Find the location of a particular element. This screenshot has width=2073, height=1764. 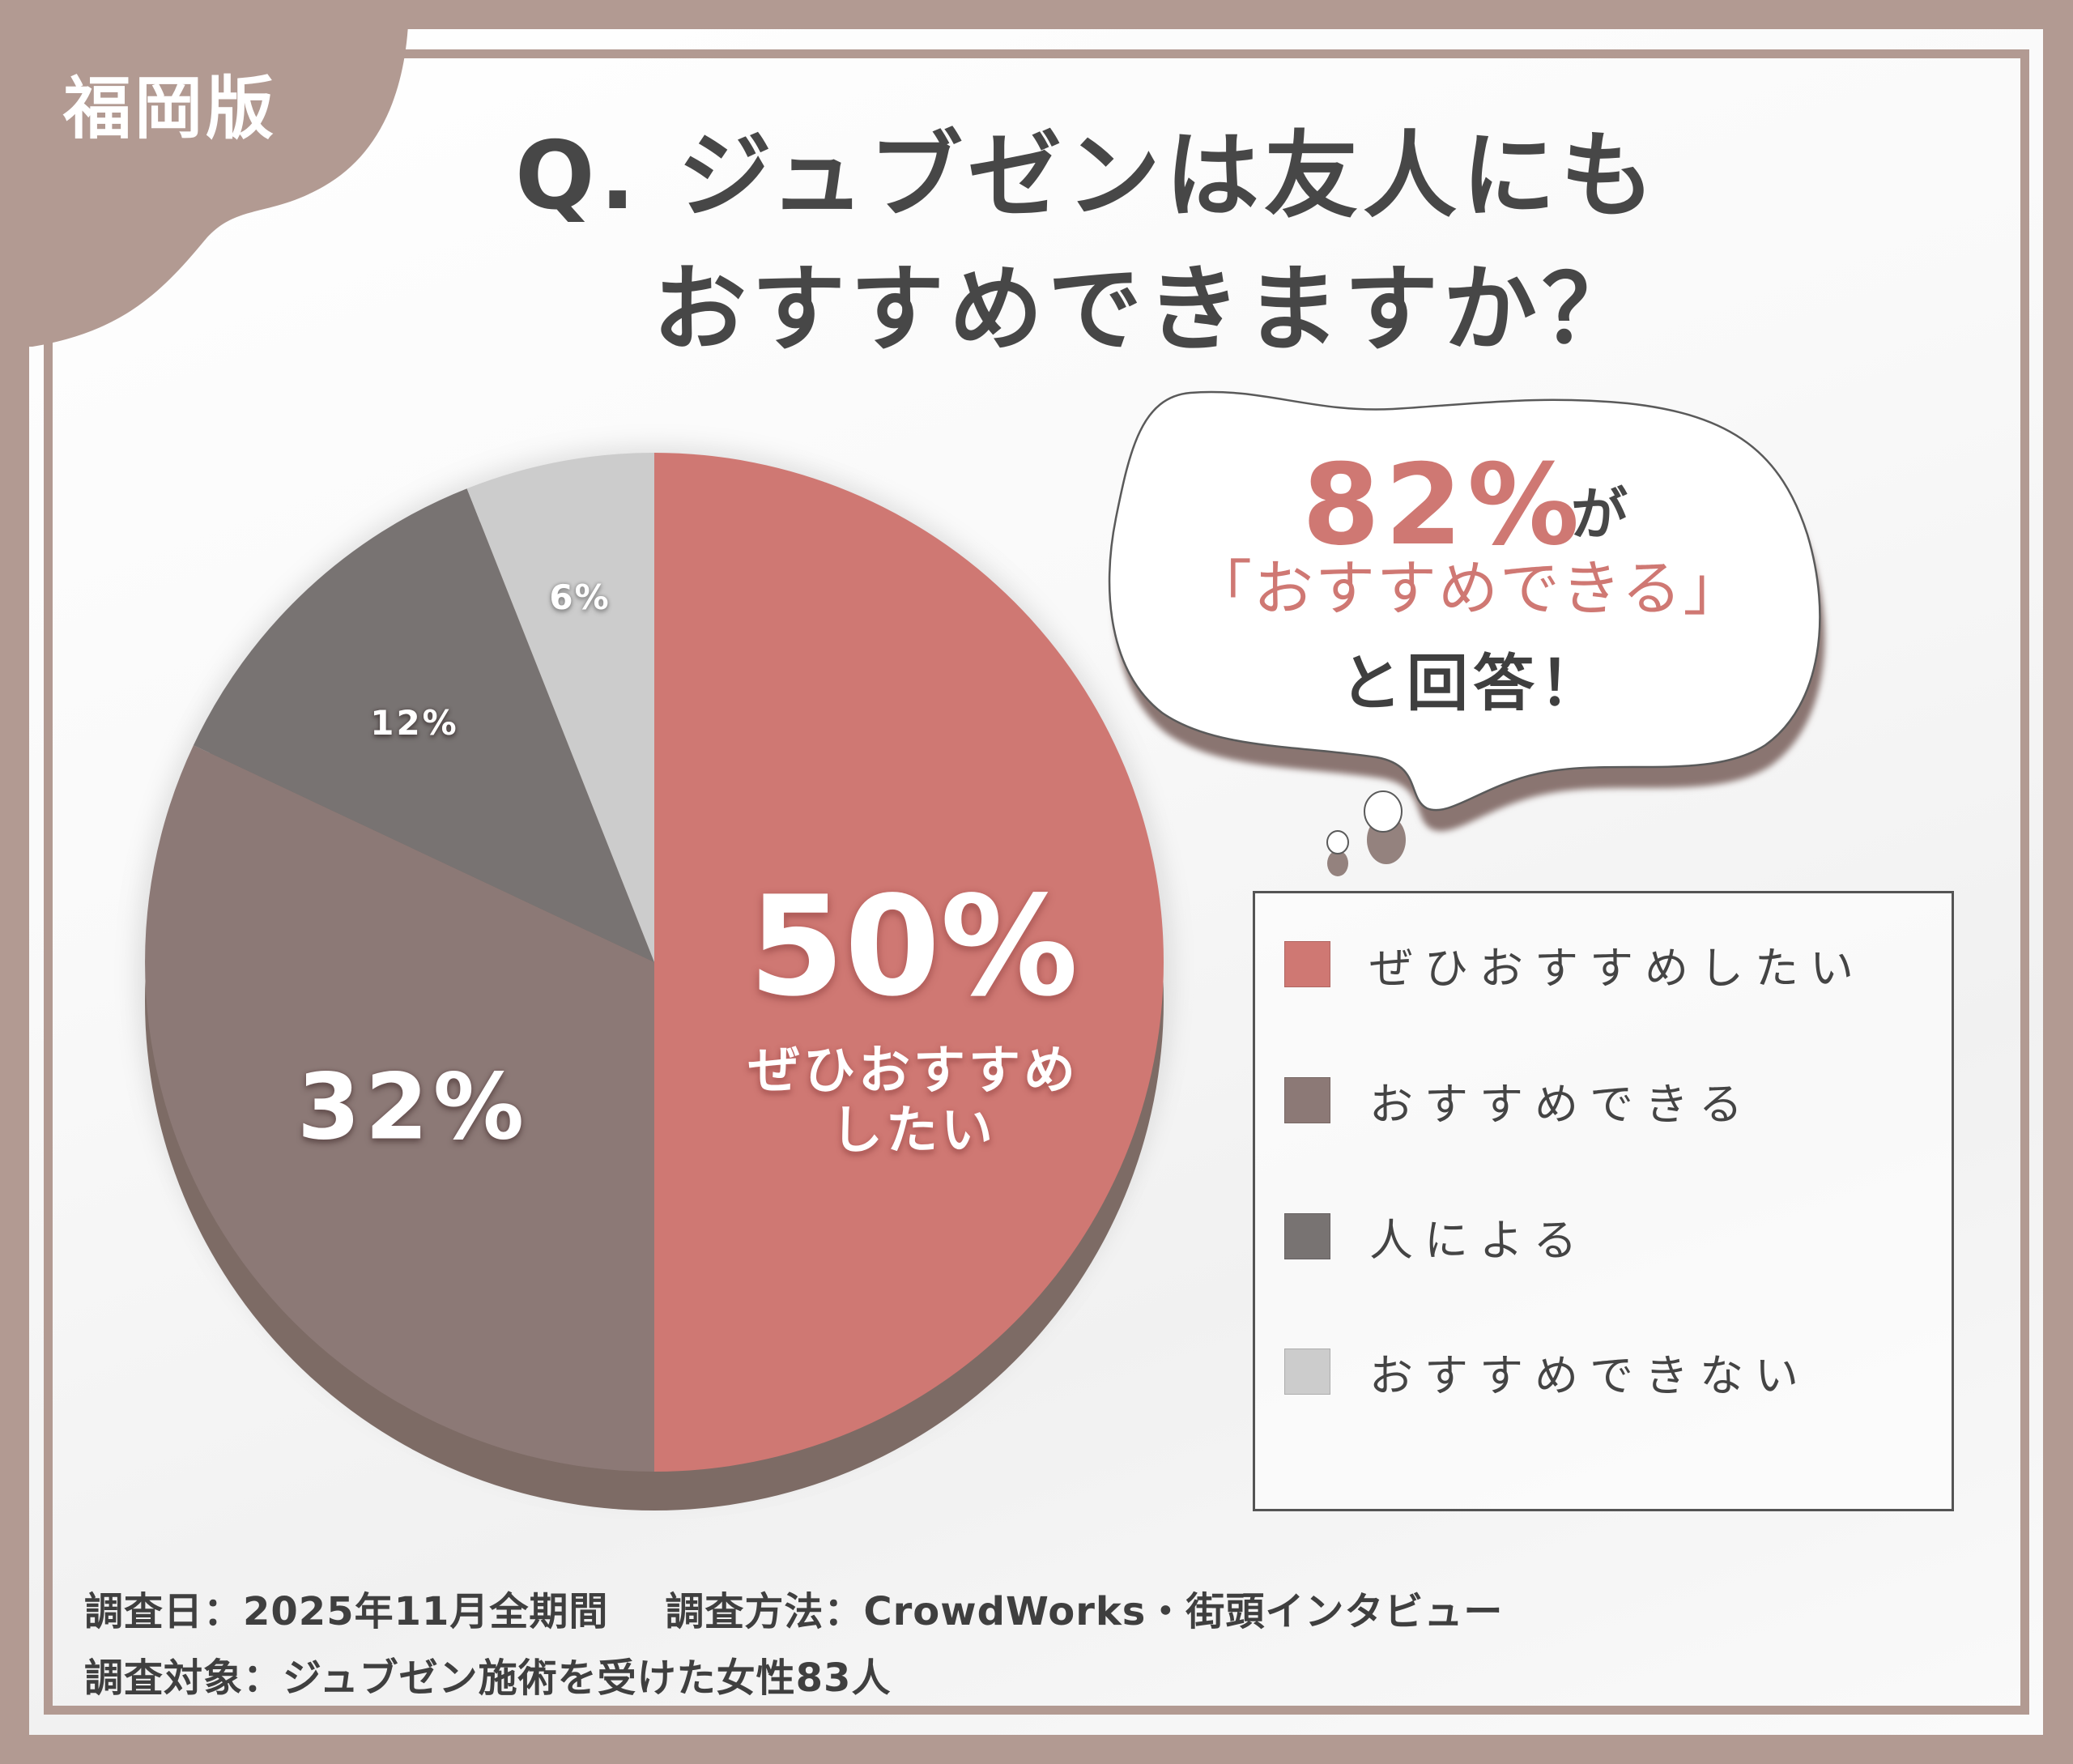

legend-label: おすすめできない is located at coordinates (1589, 1375).